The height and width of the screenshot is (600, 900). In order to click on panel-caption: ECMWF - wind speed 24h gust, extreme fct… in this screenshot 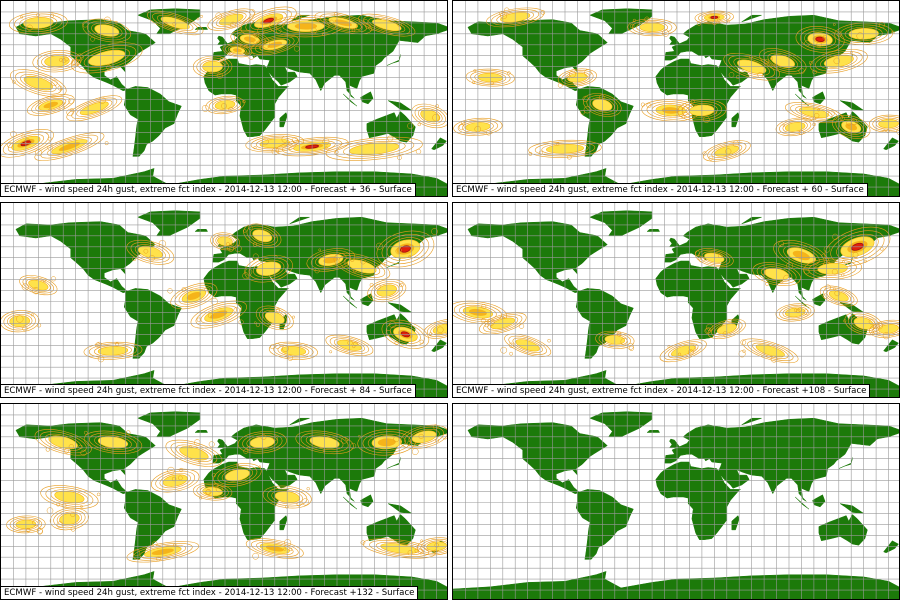, I will do `click(208, 189)`.